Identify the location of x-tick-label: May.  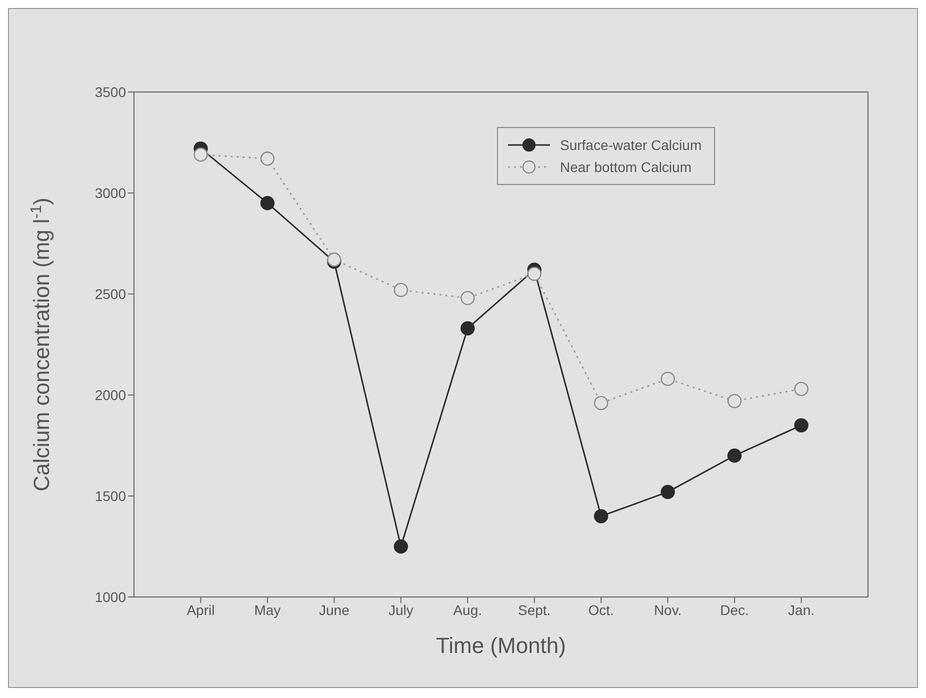
(267, 610).